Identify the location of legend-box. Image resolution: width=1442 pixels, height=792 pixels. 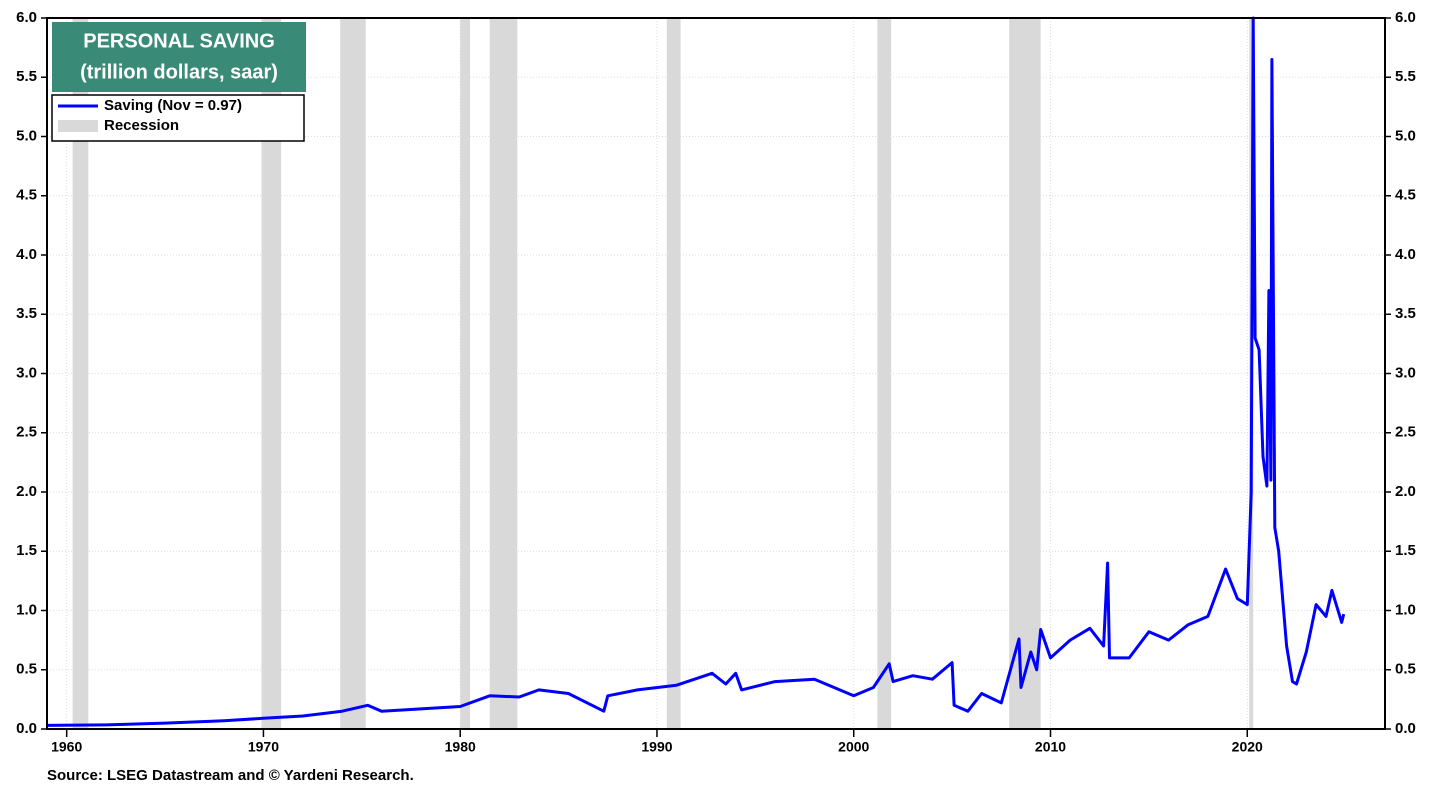
(178, 118).